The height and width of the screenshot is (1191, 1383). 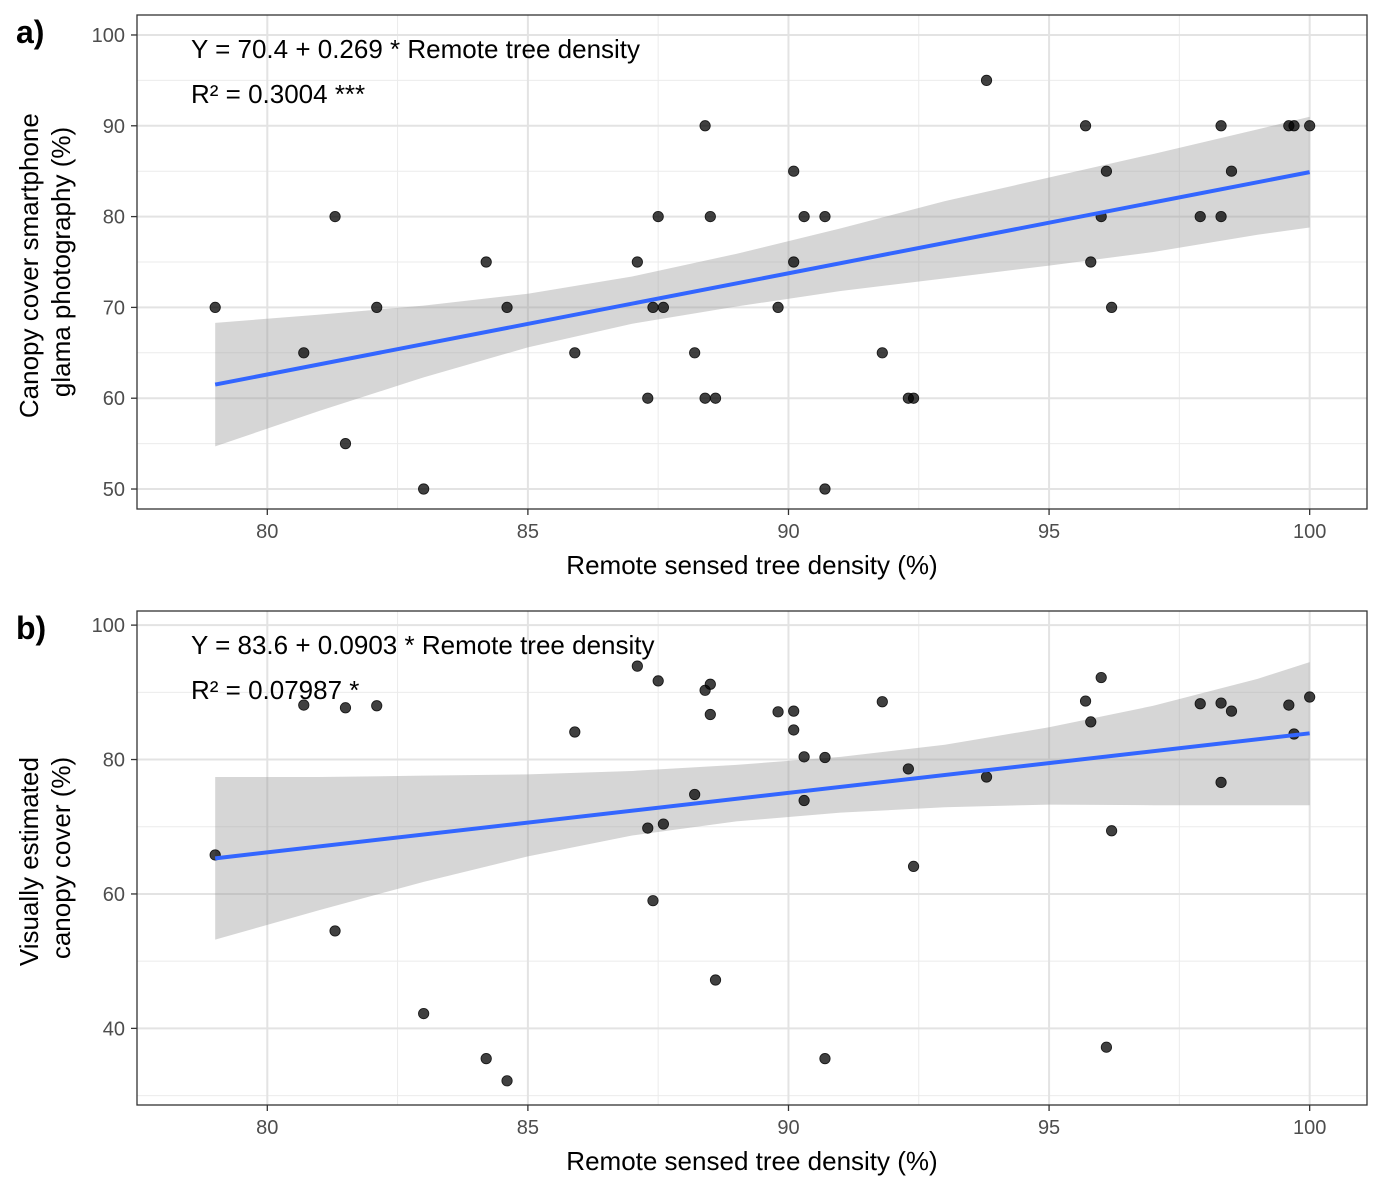 What do you see at coordinates (29, 861) in the screenshot?
I see `y-axis-label-line-1: Visually estimated` at bounding box center [29, 861].